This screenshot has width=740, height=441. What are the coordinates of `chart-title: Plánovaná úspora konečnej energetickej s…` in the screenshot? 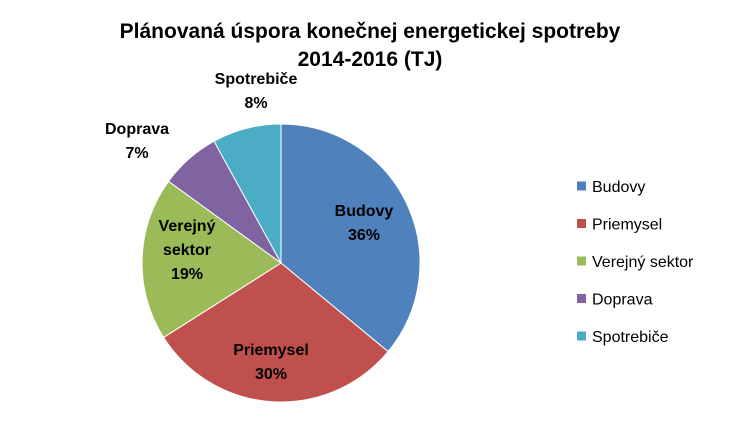 It's located at (370, 45).